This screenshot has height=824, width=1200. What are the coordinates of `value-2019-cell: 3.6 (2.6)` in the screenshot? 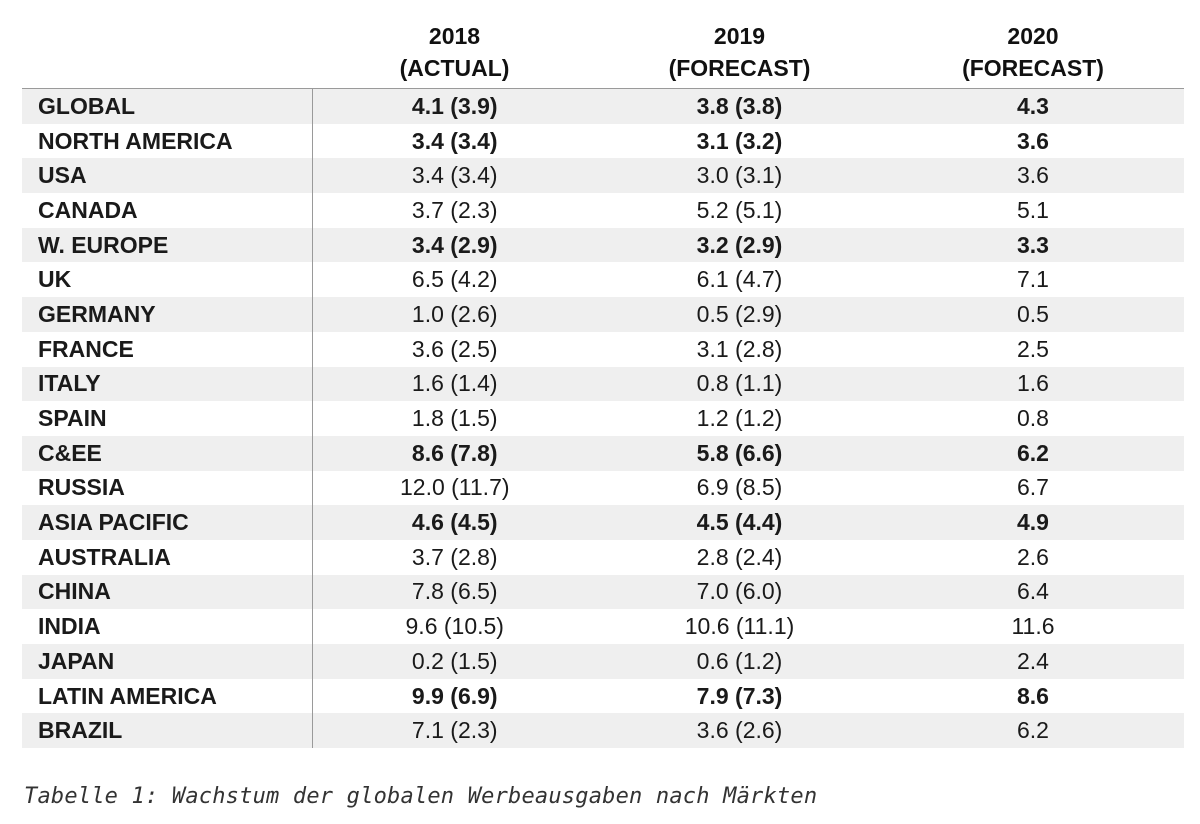 It's located at (739, 731).